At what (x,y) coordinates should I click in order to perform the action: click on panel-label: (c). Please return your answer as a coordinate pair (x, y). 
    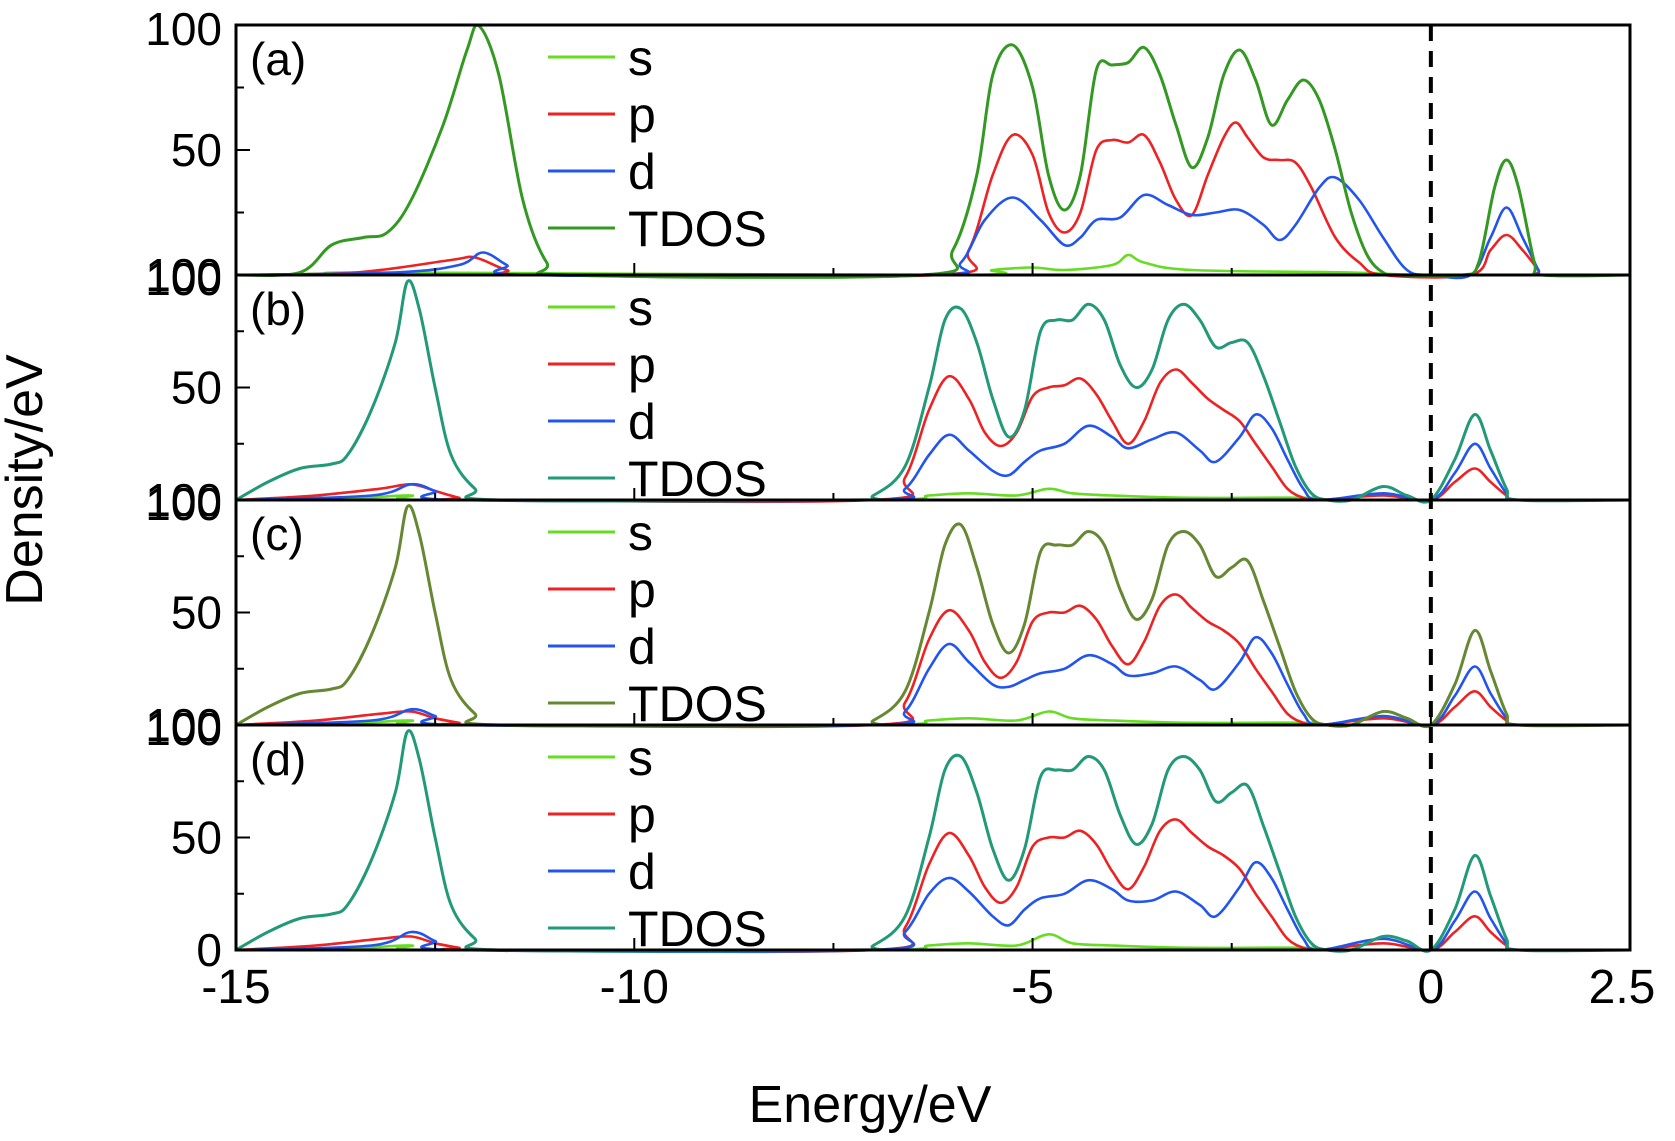
    Looking at the image, I should click on (277, 534).